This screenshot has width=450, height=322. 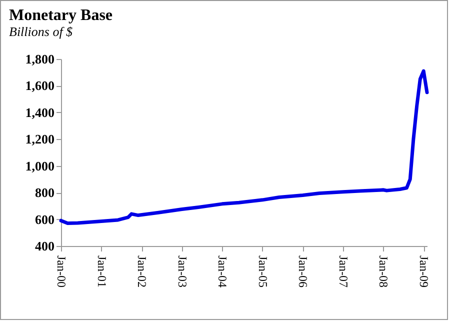 What do you see at coordinates (343, 272) in the screenshot?
I see `x-tick-label: Jan-07` at bounding box center [343, 272].